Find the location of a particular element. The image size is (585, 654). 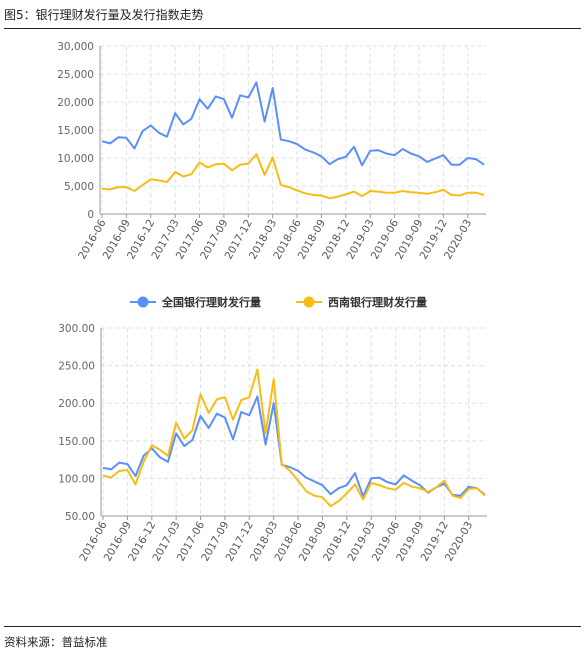

y-tick-label: 100.00 is located at coordinates (76, 479).